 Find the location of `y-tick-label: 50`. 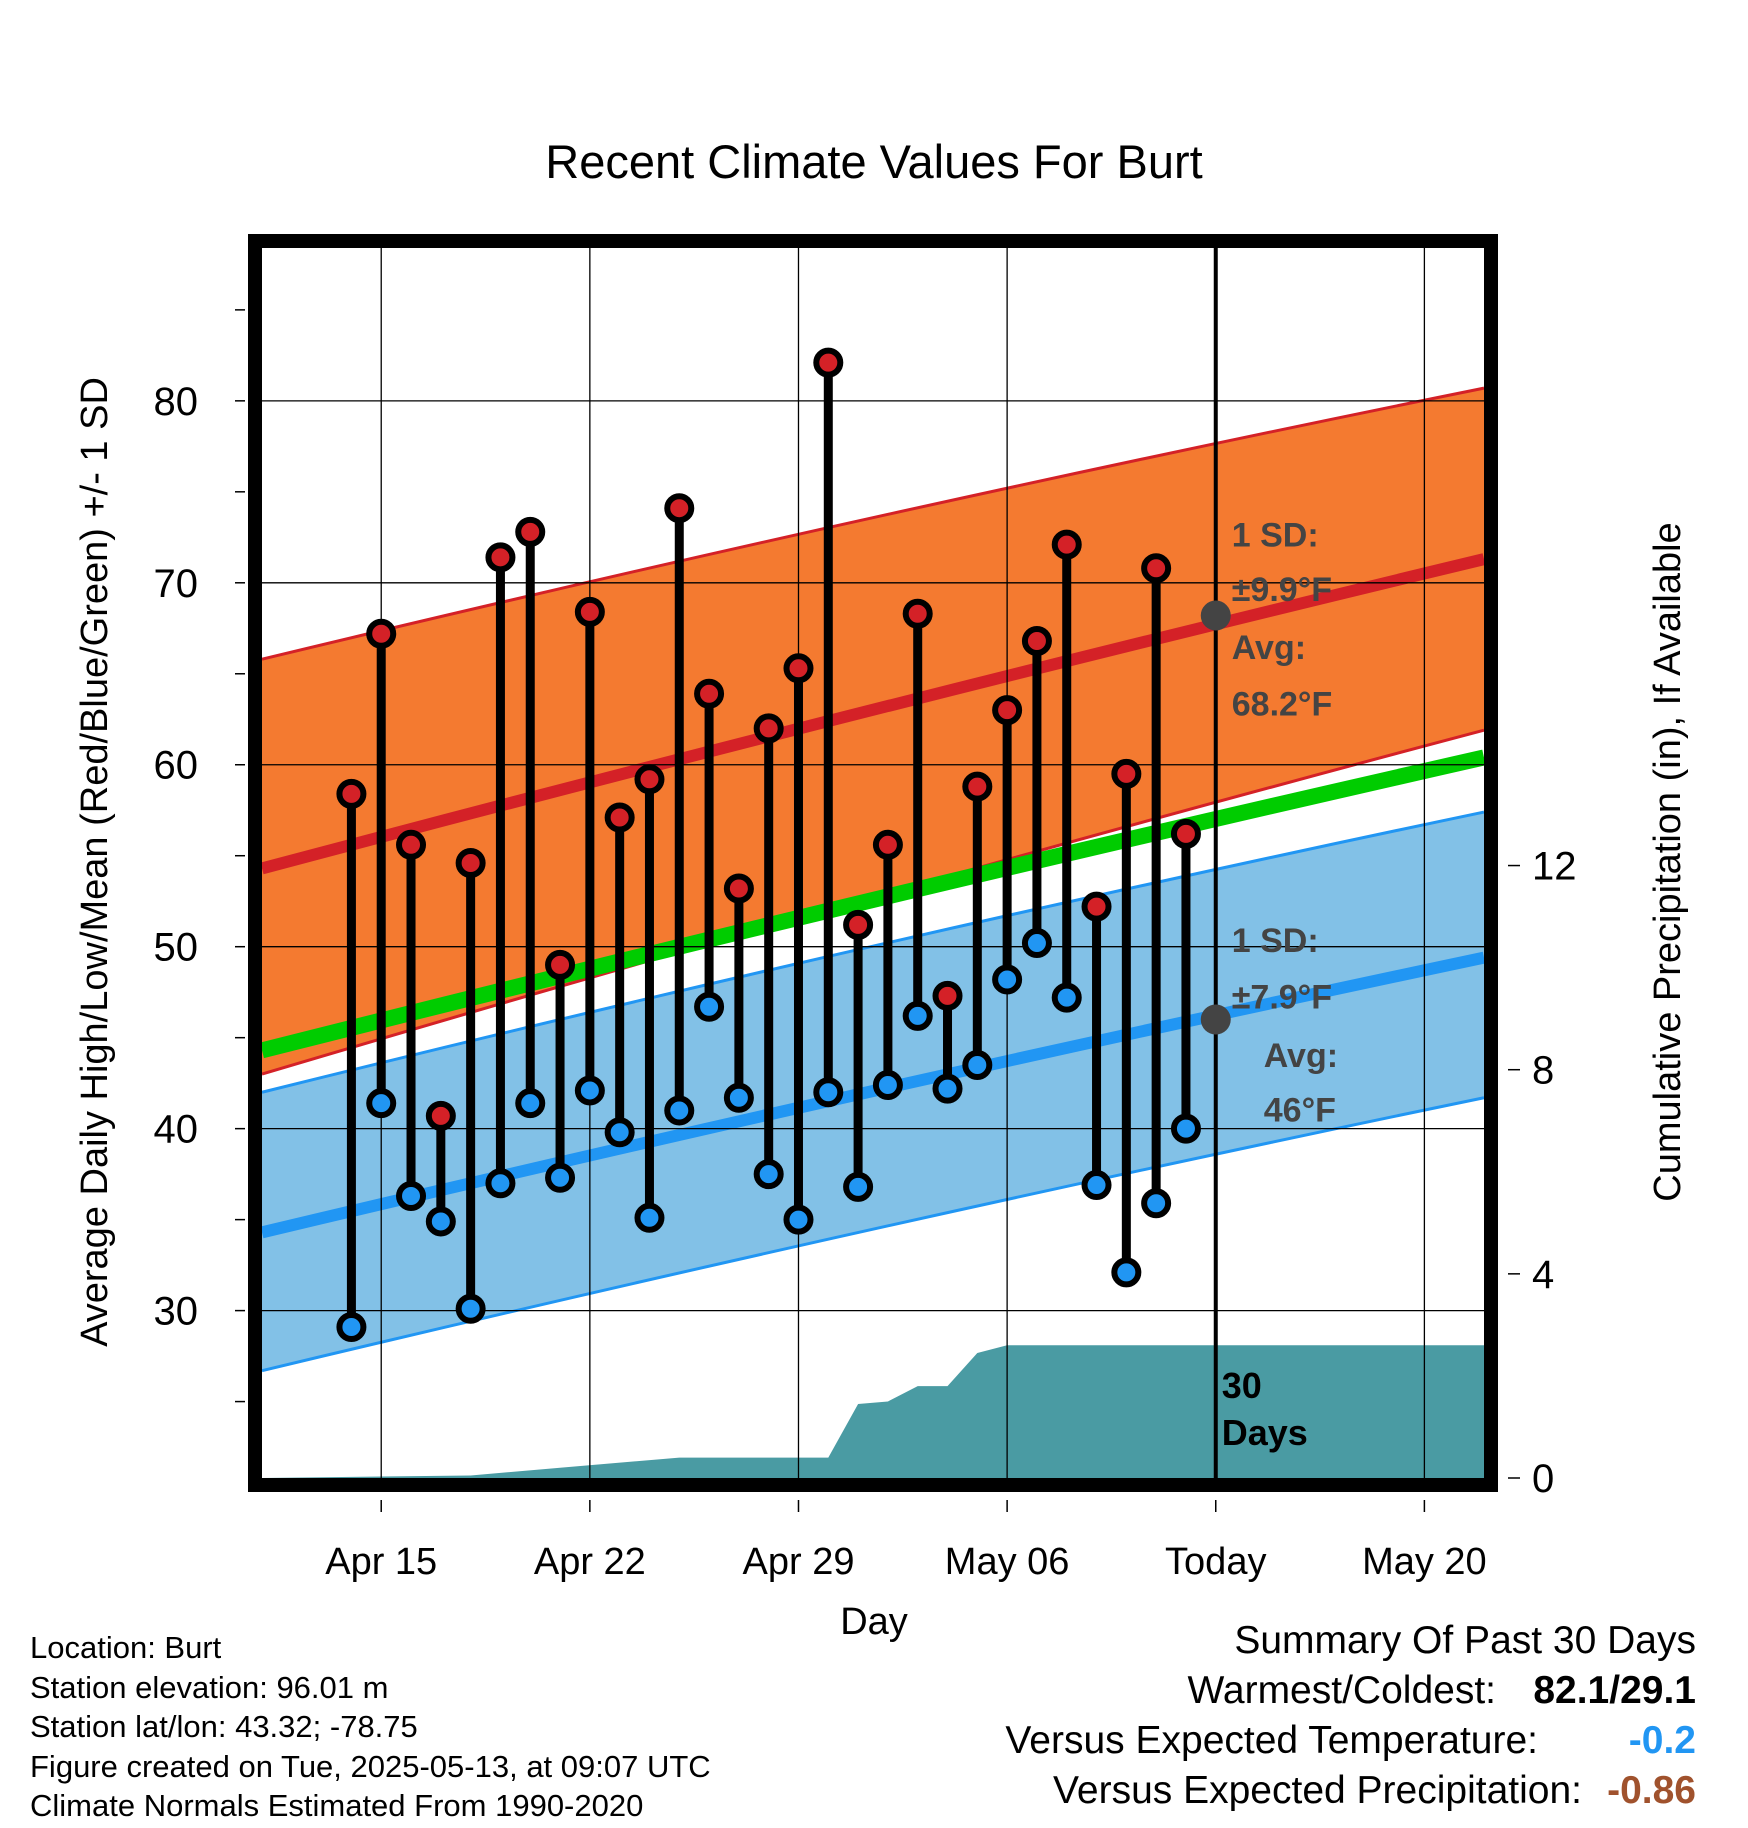

y-tick-label: 50 is located at coordinates (176, 948).